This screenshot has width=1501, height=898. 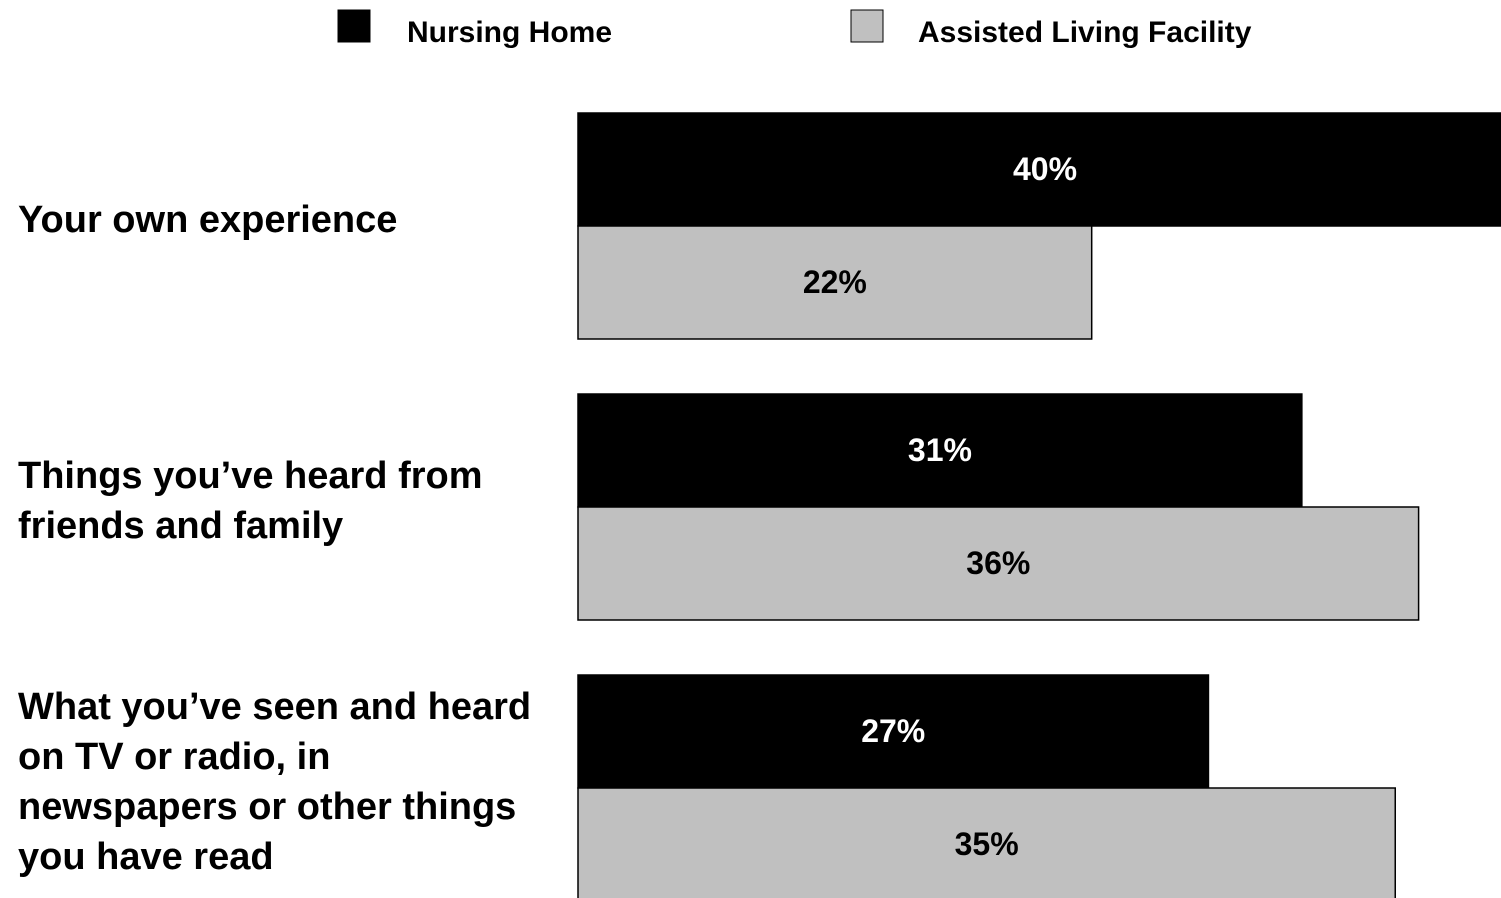 I want to click on category-label: Your own experience, so click(x=208, y=220).